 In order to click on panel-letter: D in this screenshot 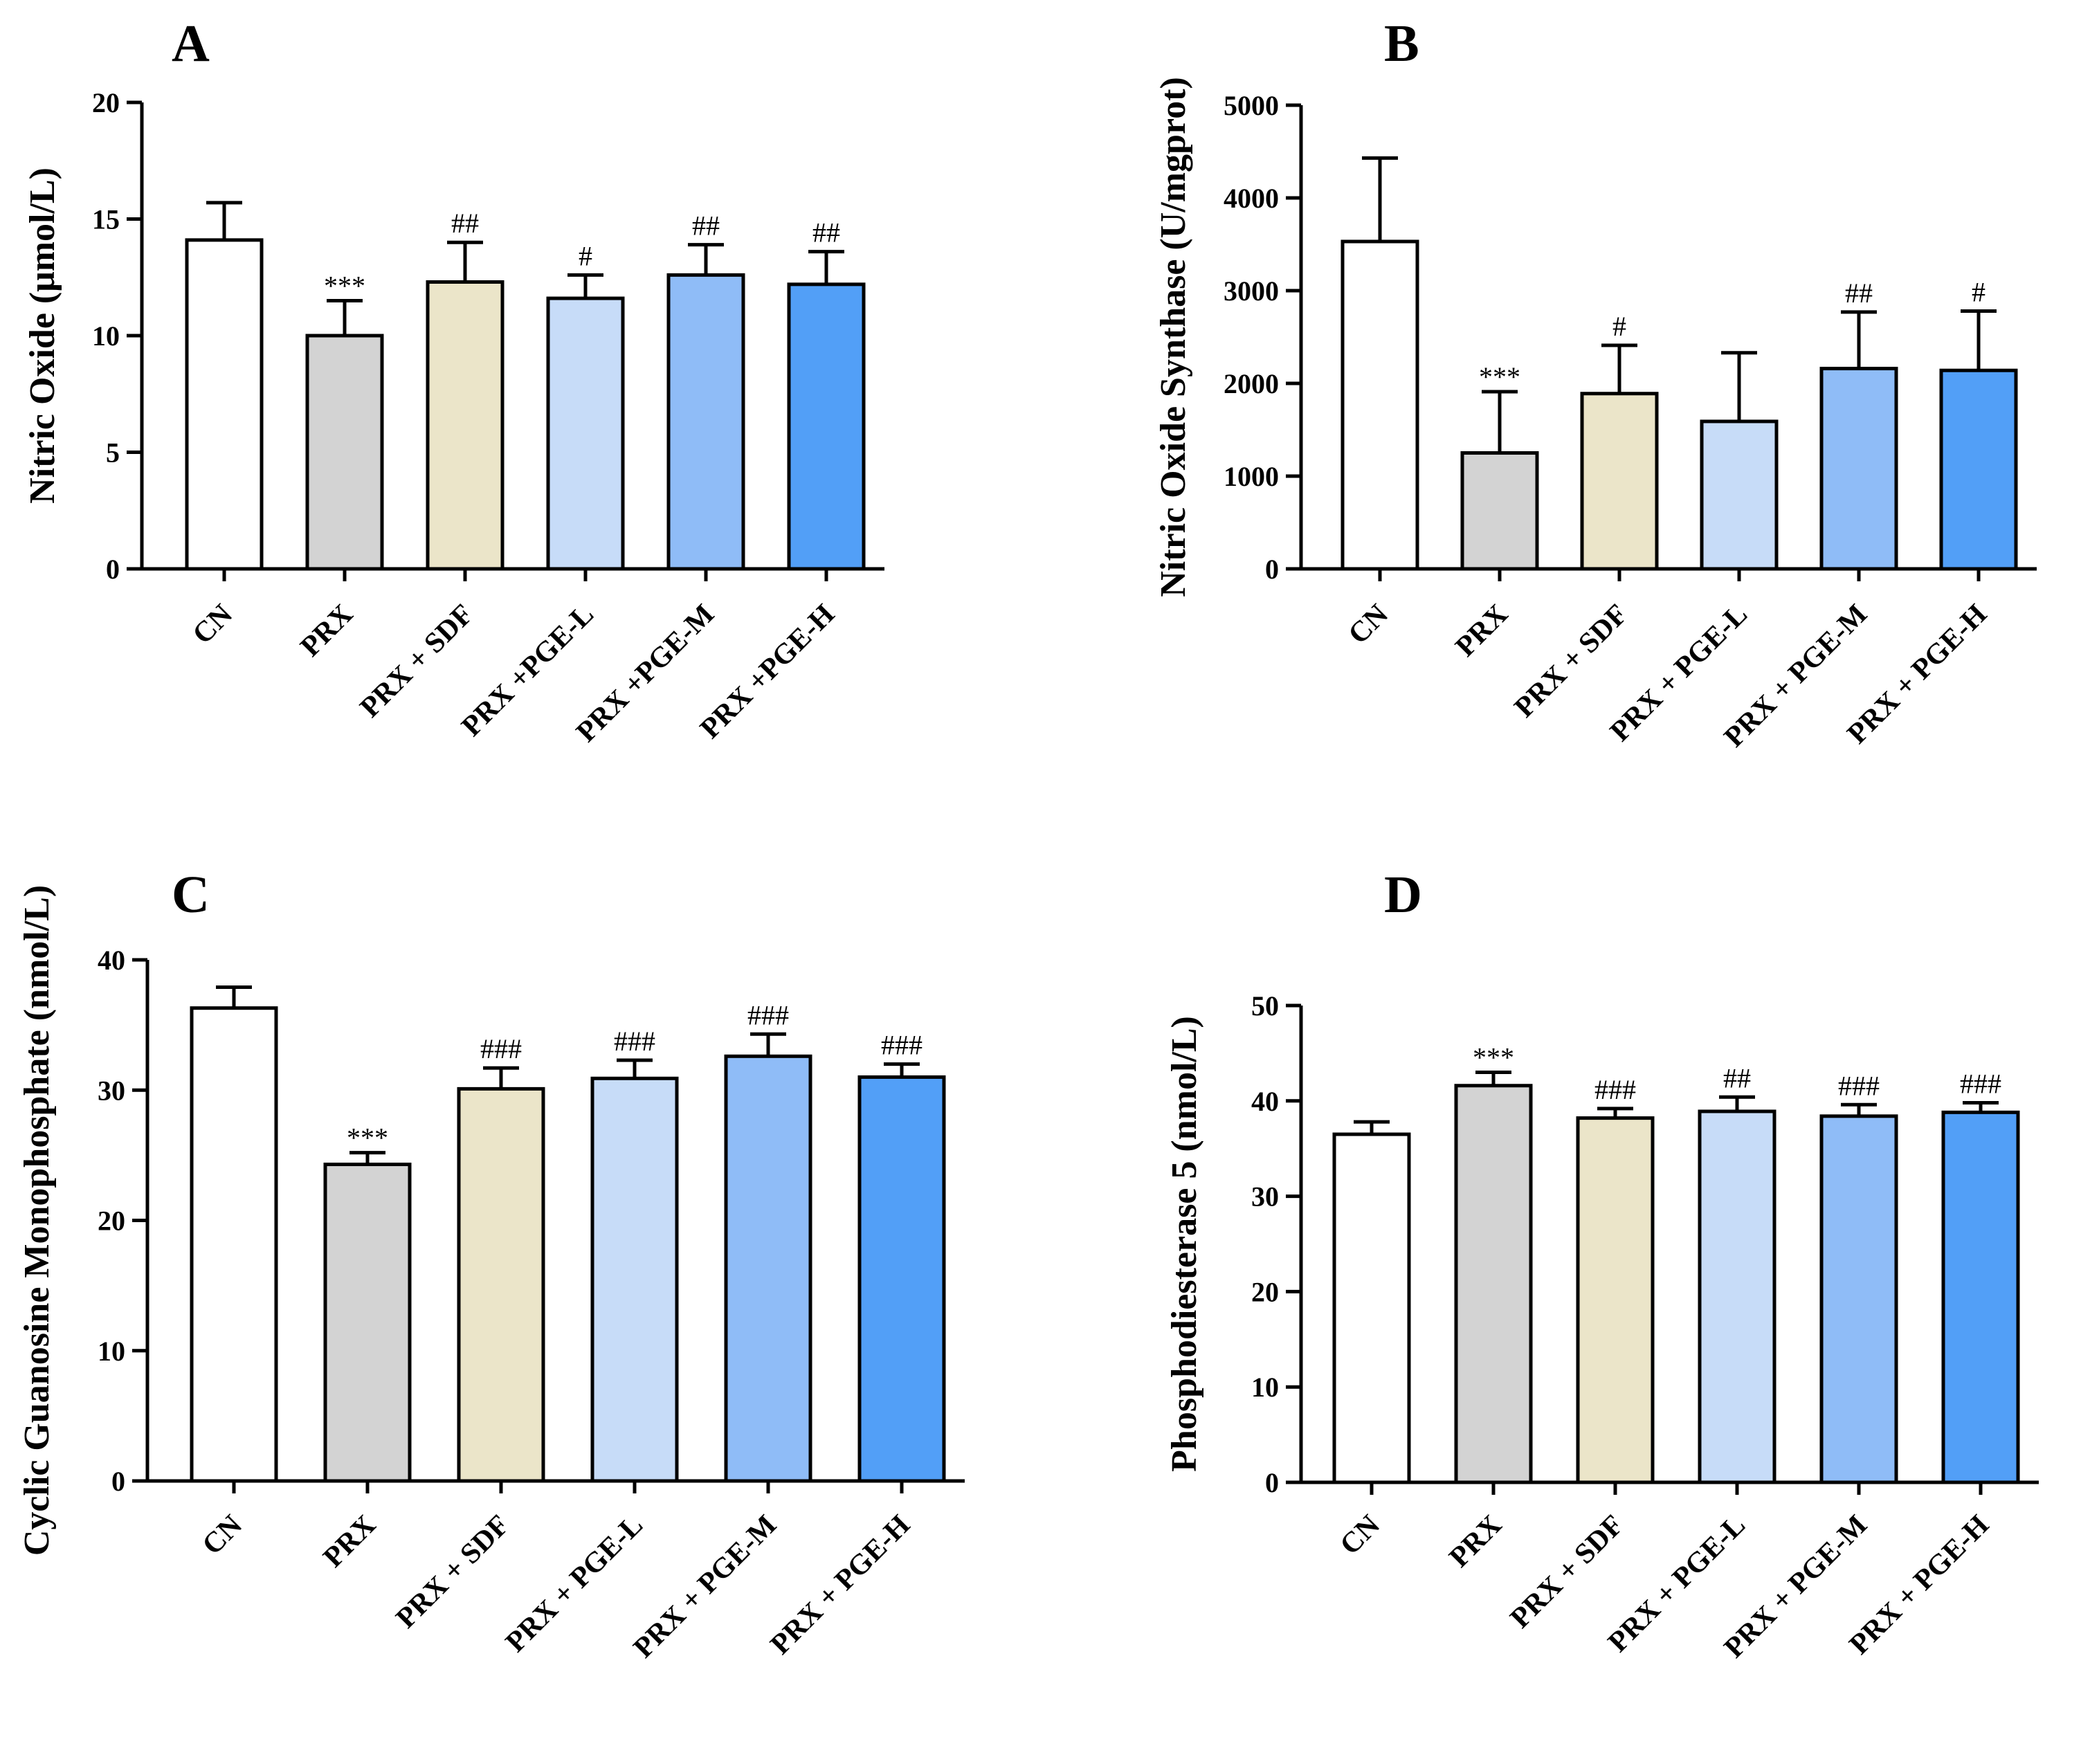, I will do `click(1403, 895)`.